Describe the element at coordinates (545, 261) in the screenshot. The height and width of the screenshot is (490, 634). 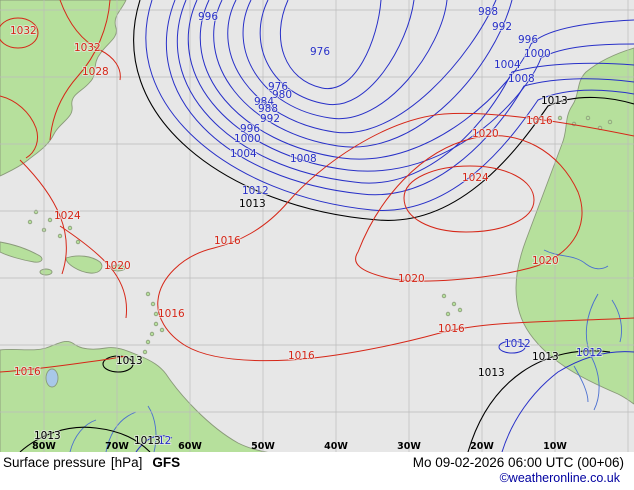
I see `isobar-label-1020: 1020` at that location.